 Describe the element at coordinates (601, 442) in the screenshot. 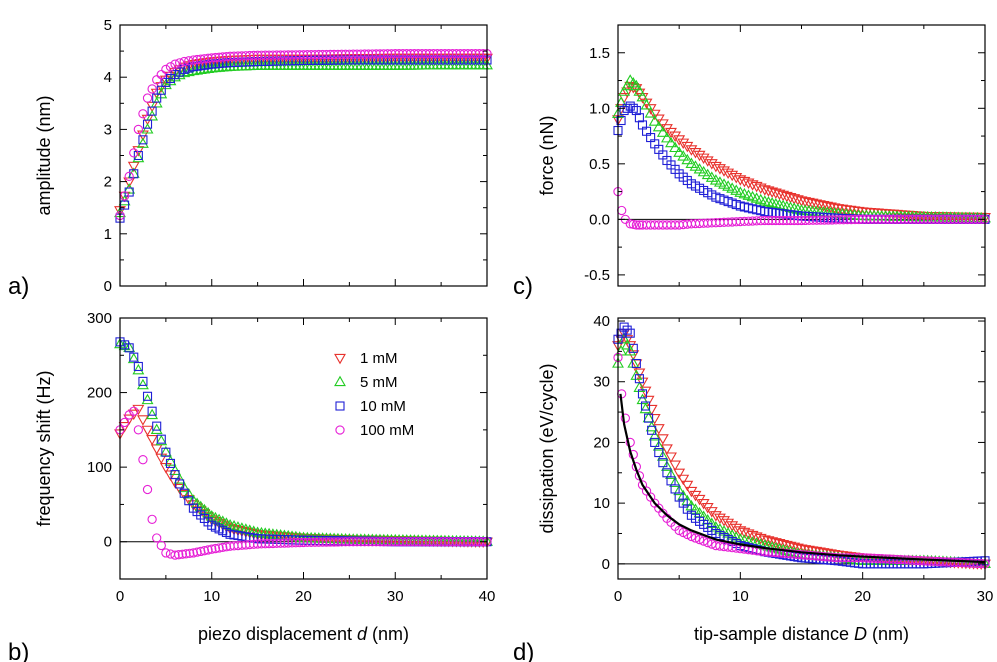

I see `y-tick-label: 20` at that location.